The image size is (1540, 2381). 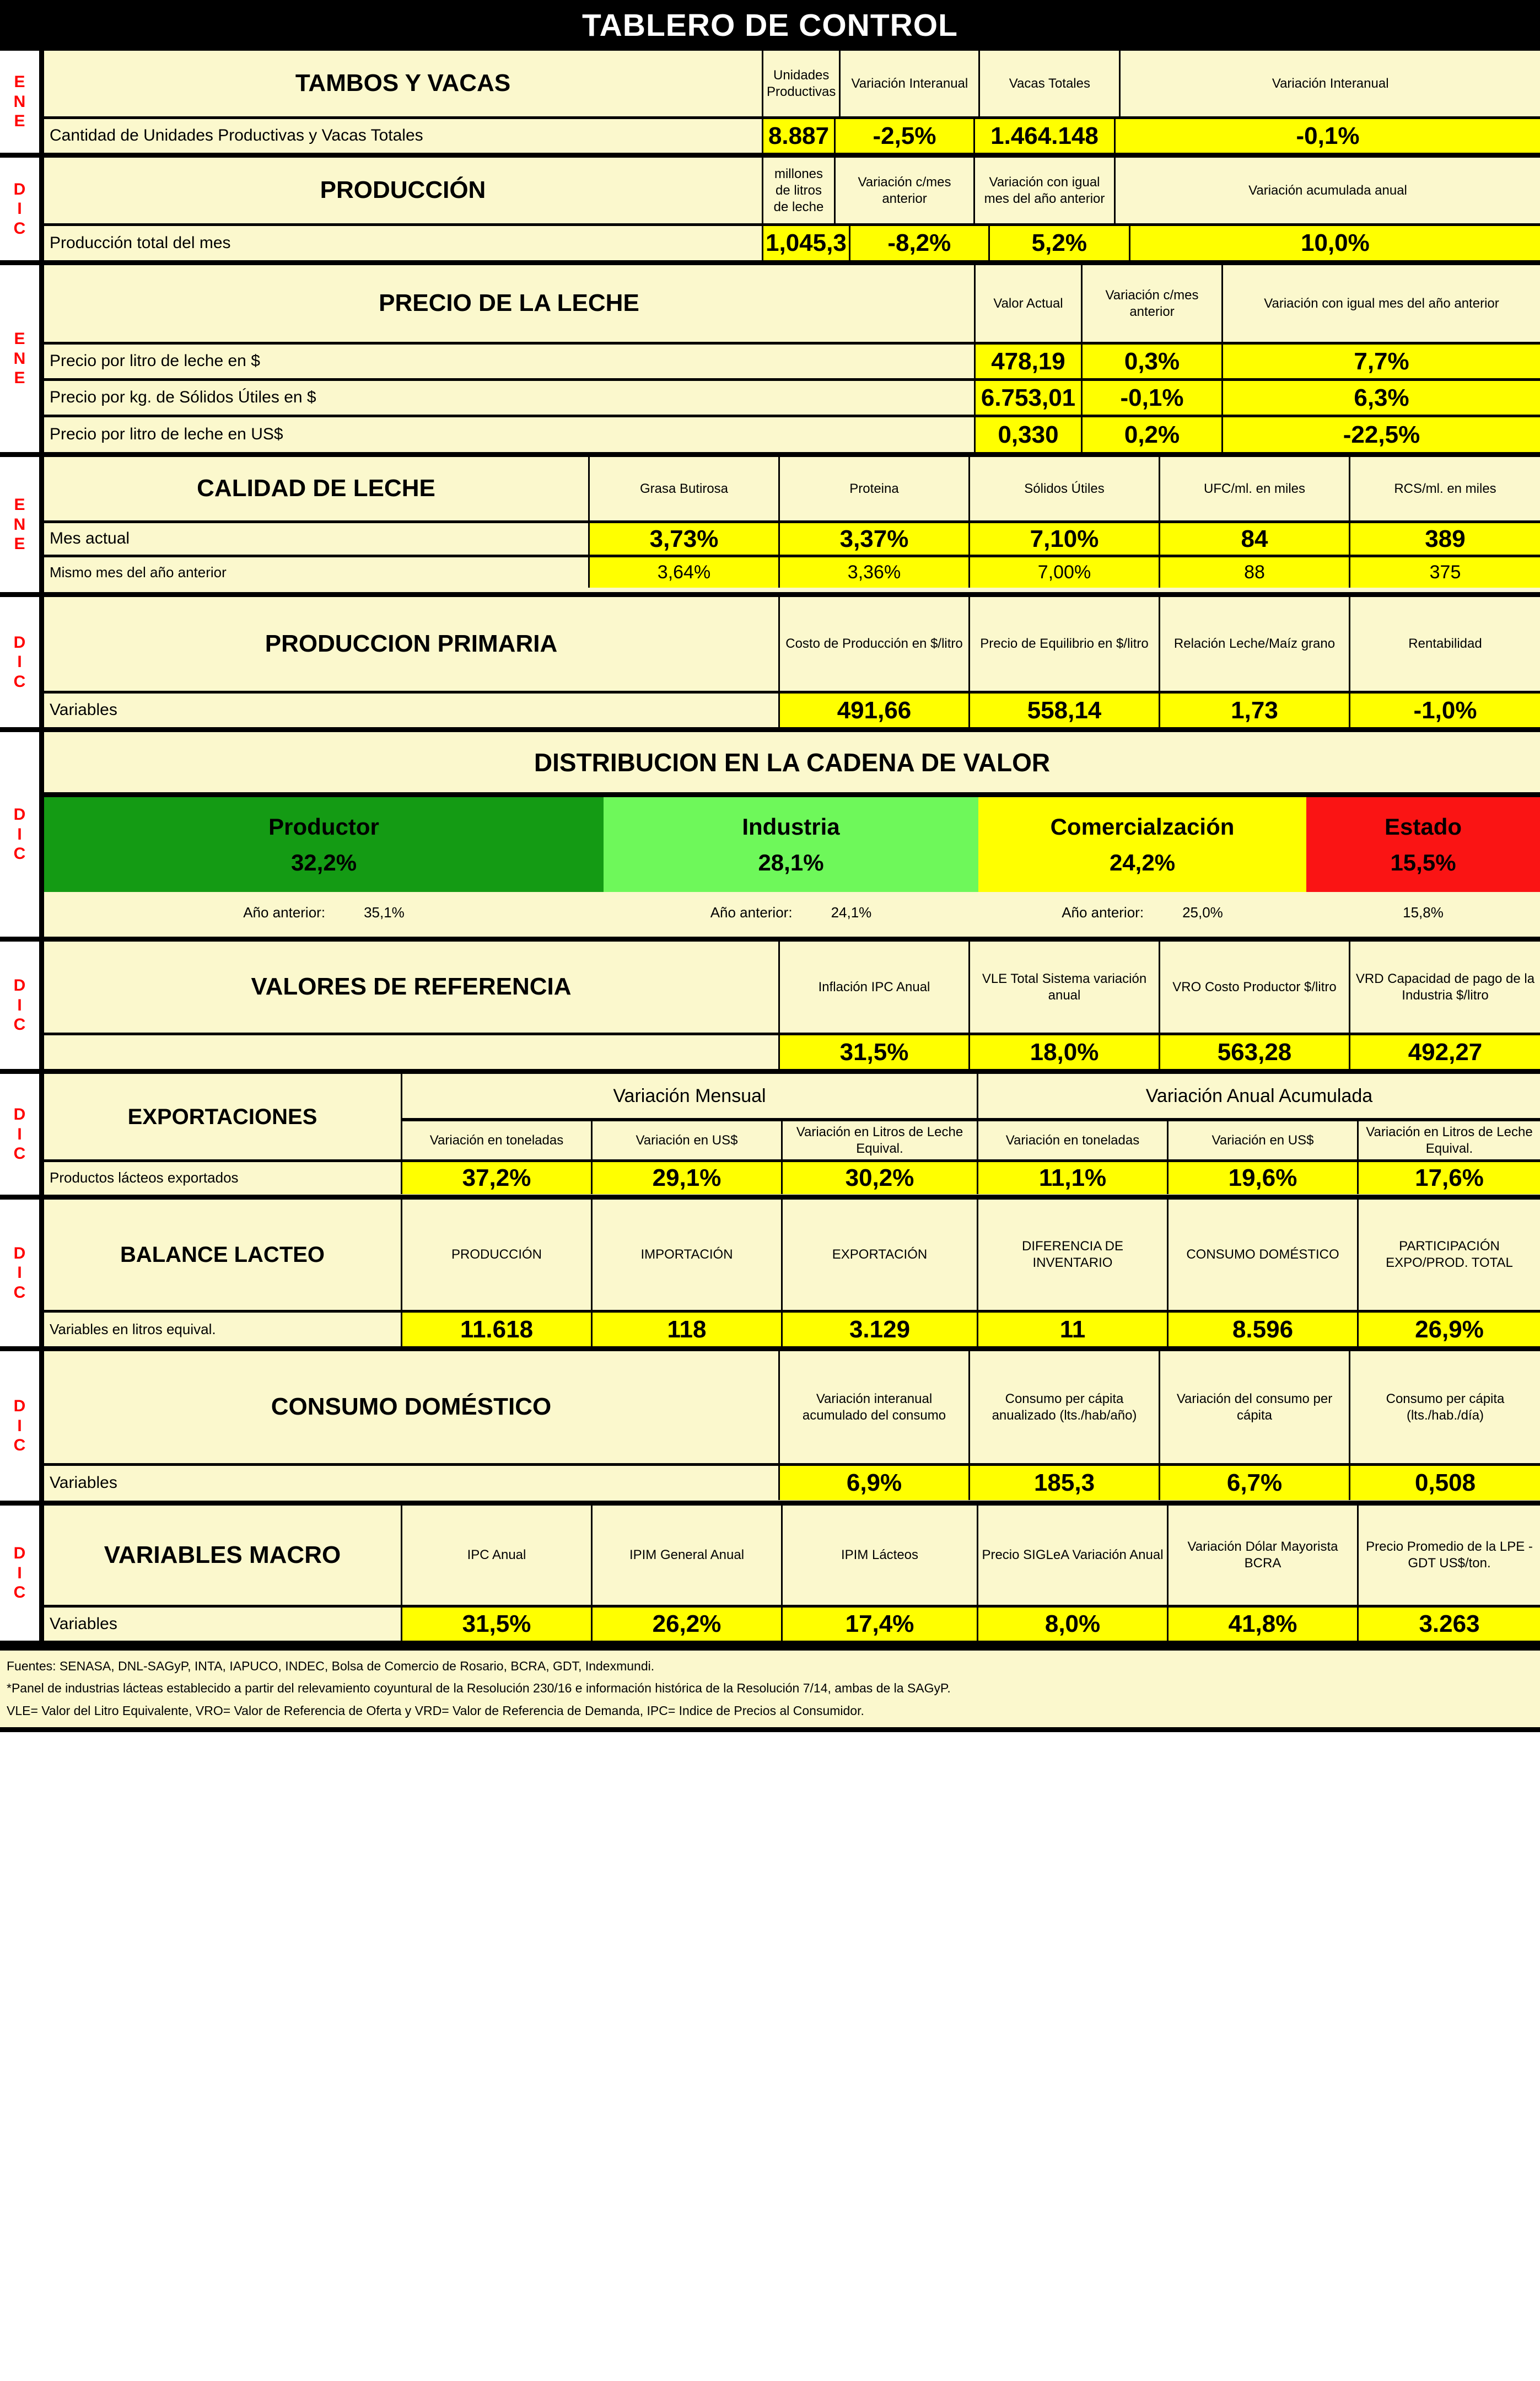 I want to click on data-cell: 26,2%, so click(x=688, y=1625).